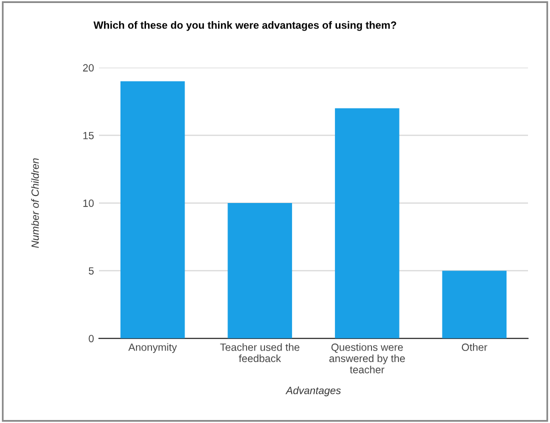 The image size is (550, 423). What do you see at coordinates (313, 391) in the screenshot?
I see `x-axis-title: Advantages` at bounding box center [313, 391].